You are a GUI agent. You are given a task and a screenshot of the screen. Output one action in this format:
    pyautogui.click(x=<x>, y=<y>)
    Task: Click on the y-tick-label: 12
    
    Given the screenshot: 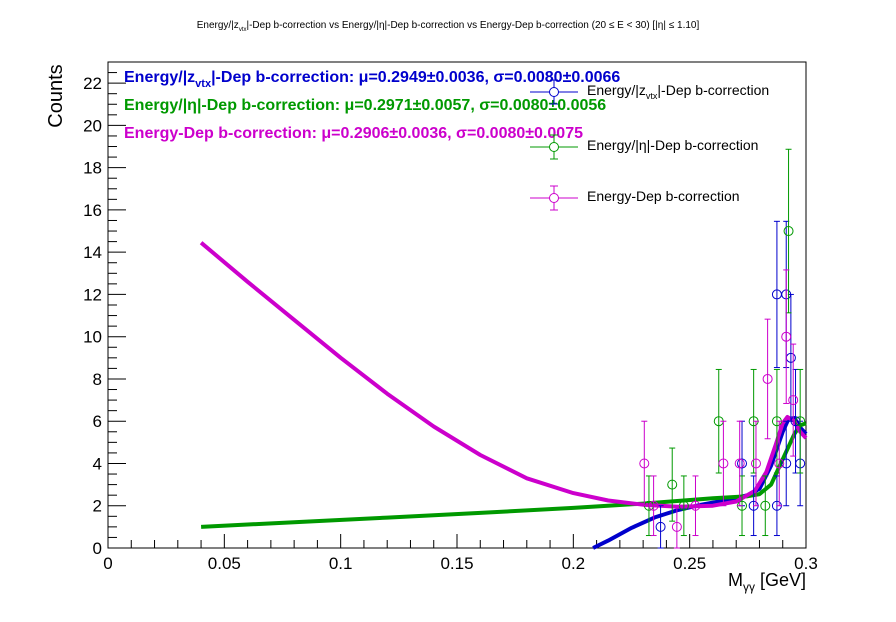 What is the action you would take?
    pyautogui.click(x=92, y=294)
    